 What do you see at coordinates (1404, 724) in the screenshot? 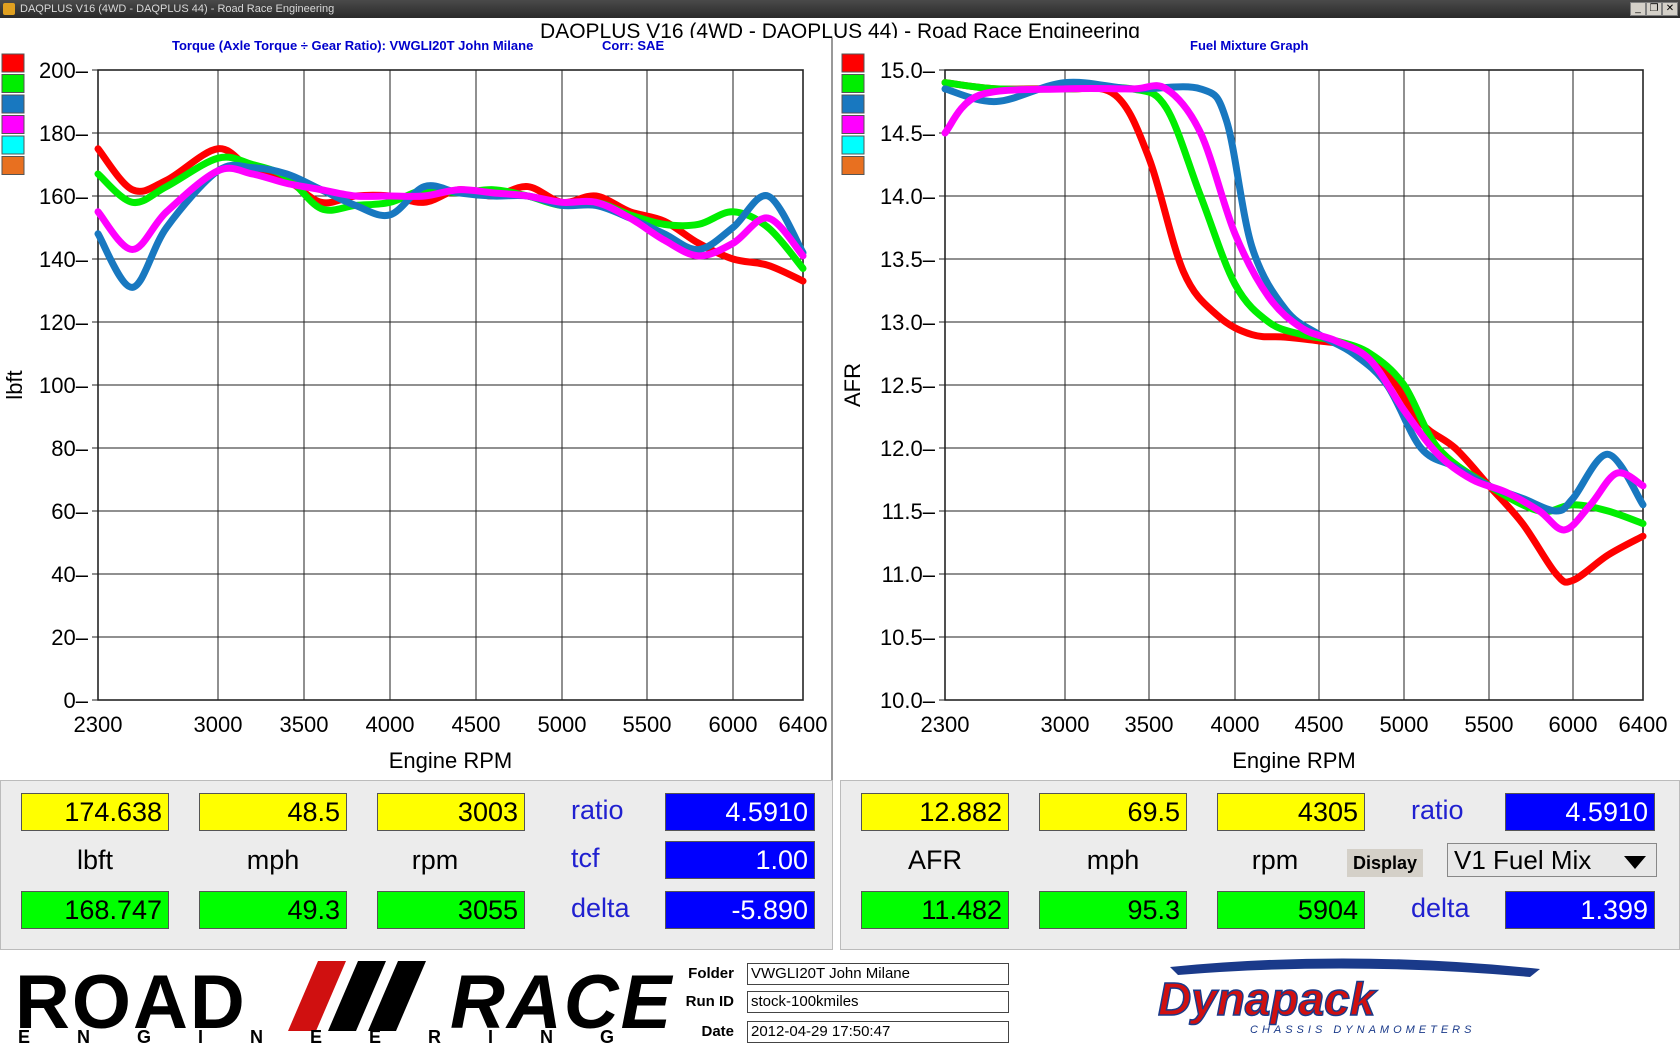
I see `fuel-chart-x-tick-label: 5000` at bounding box center [1404, 724].